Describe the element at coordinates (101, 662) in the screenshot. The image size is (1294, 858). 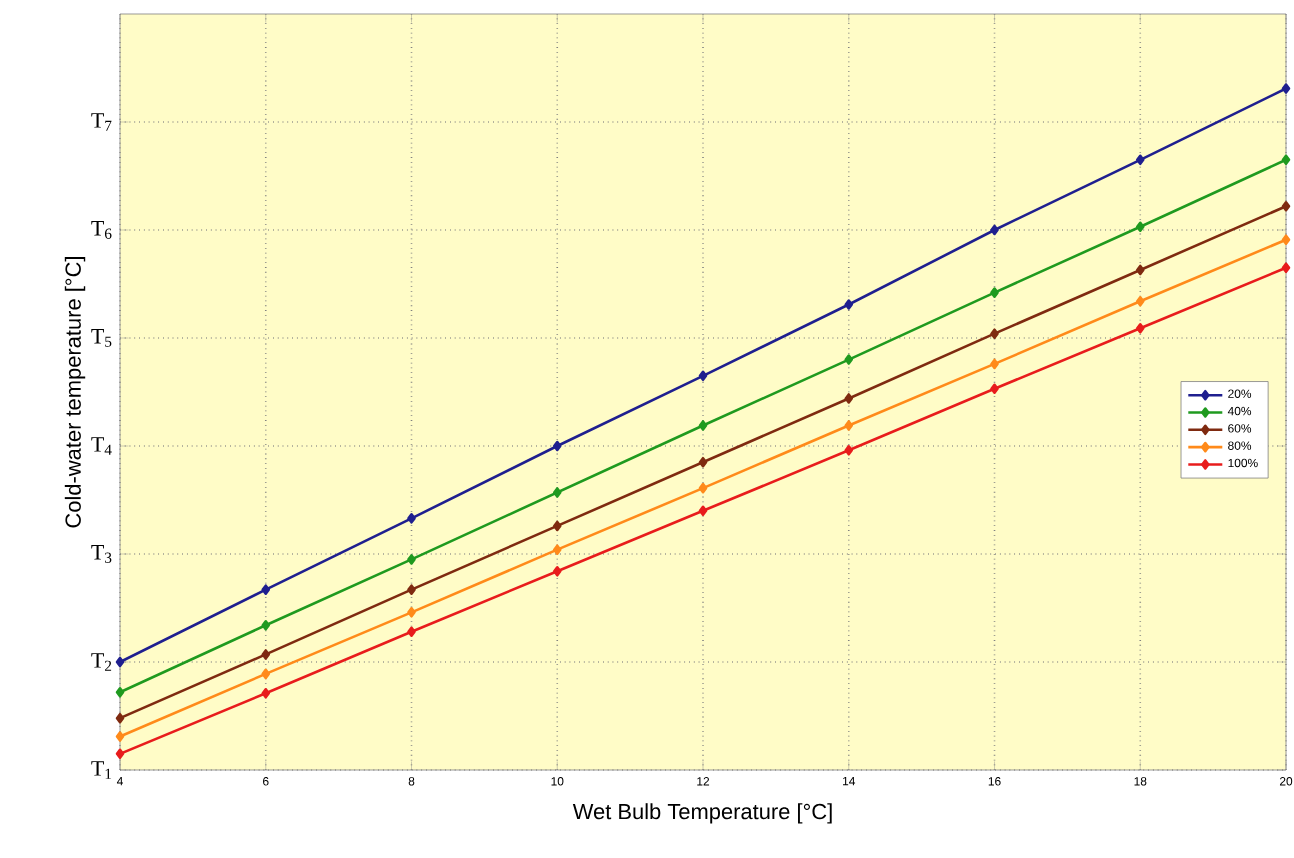
I see `y-tick-label: T$_{2}$` at that location.